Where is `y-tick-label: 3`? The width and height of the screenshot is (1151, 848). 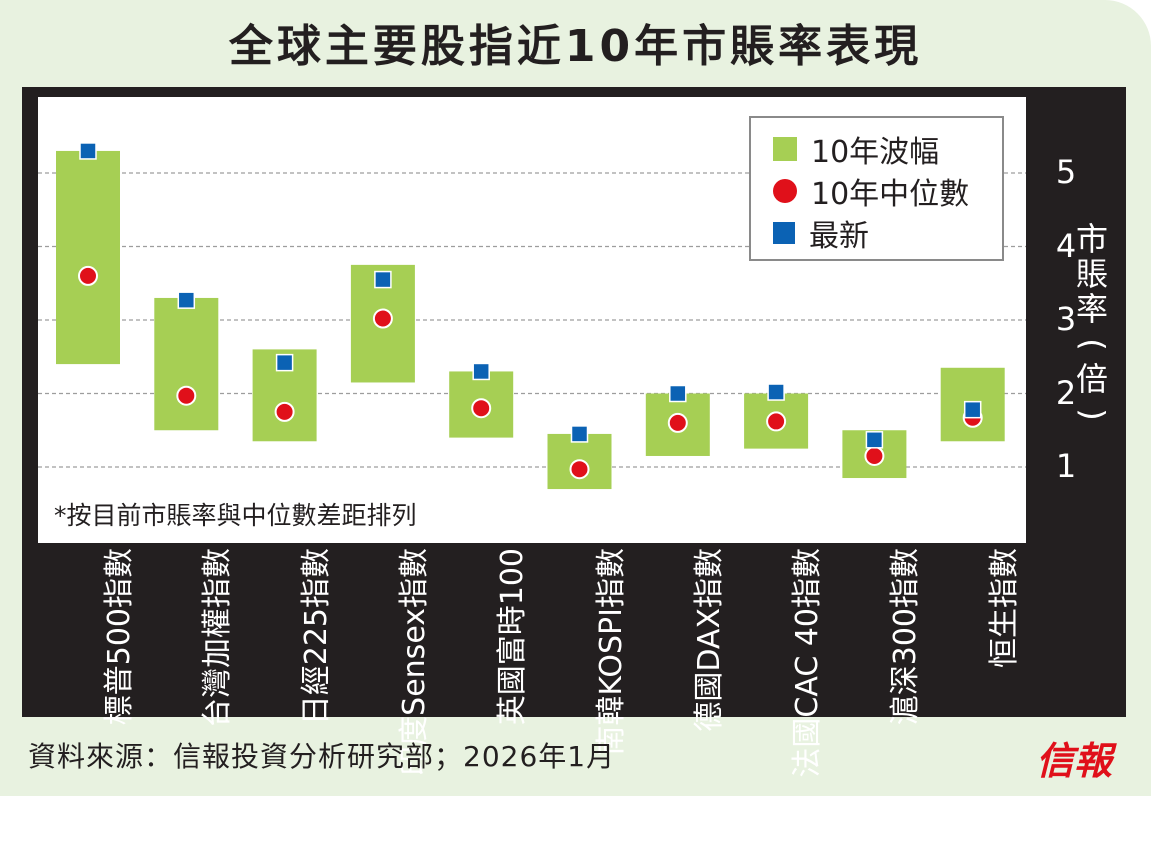
y-tick-label: 3 is located at coordinates (1066, 319).